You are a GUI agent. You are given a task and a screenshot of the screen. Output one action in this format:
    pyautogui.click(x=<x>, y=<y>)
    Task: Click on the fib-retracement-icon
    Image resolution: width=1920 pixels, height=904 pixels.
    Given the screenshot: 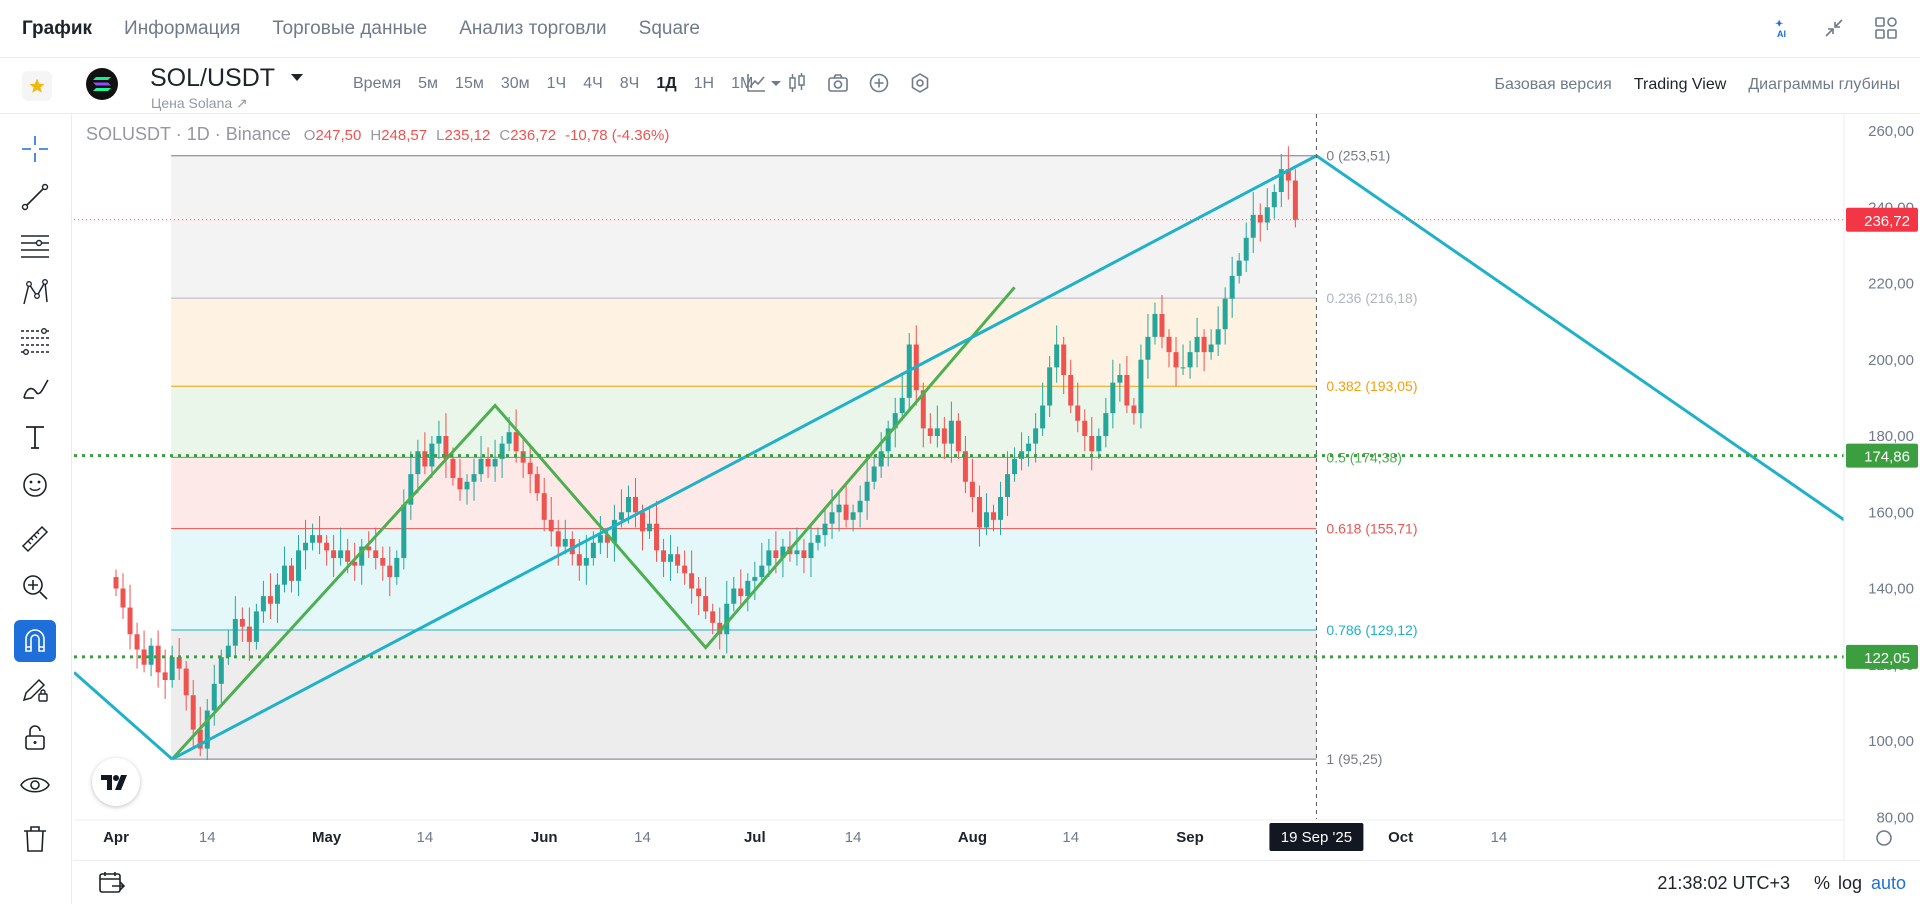 What is the action you would take?
    pyautogui.click(x=35, y=341)
    